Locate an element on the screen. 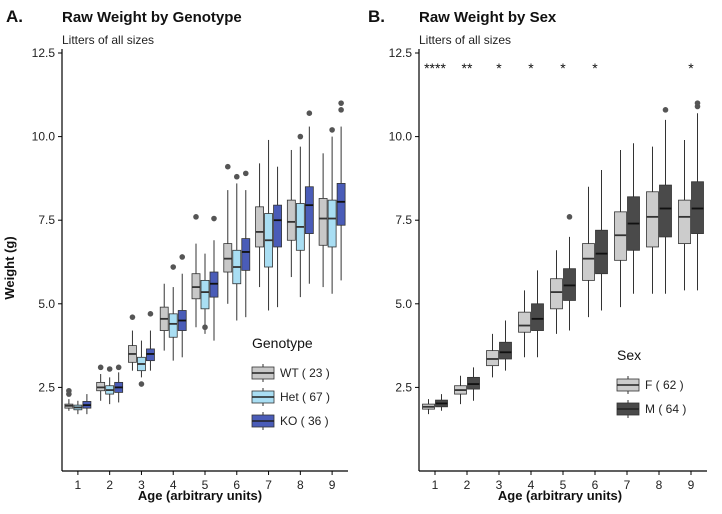 The width and height of the screenshot is (722, 514). panel-a-title: Raw Weight by Genotype is located at coordinates (152, 17).